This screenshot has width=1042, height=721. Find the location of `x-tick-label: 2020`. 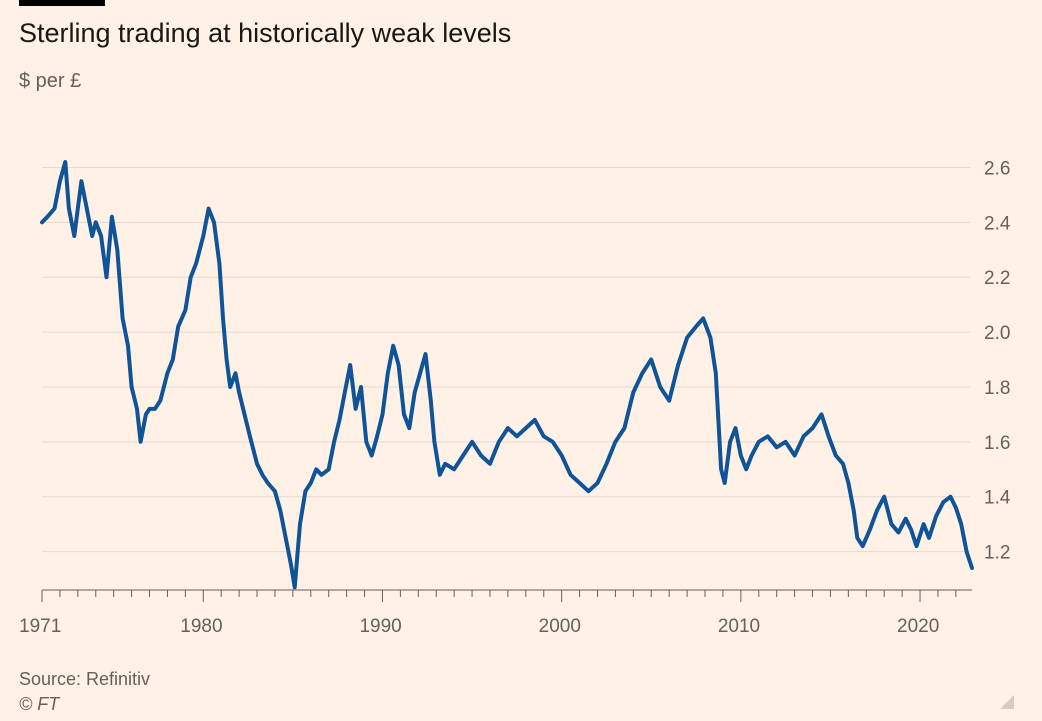

x-tick-label: 2020 is located at coordinates (918, 626).